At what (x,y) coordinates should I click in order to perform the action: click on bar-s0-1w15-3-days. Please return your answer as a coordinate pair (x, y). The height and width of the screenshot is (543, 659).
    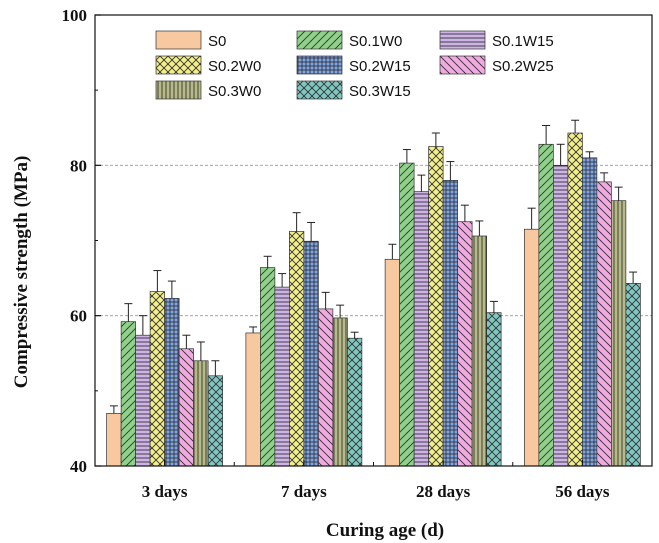
    Looking at the image, I should click on (143, 400).